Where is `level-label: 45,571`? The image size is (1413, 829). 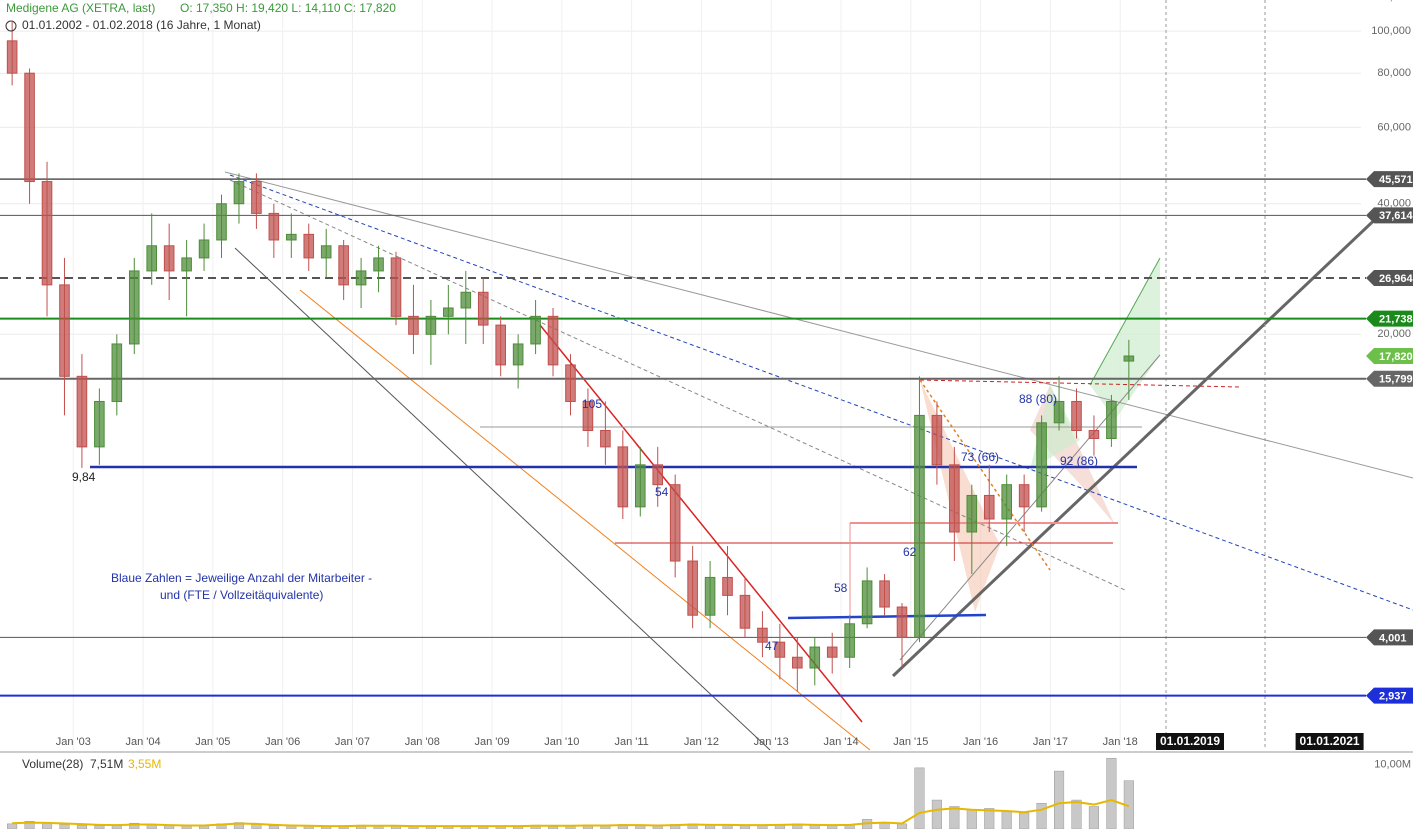 level-label: 45,571 is located at coordinates (1396, 180).